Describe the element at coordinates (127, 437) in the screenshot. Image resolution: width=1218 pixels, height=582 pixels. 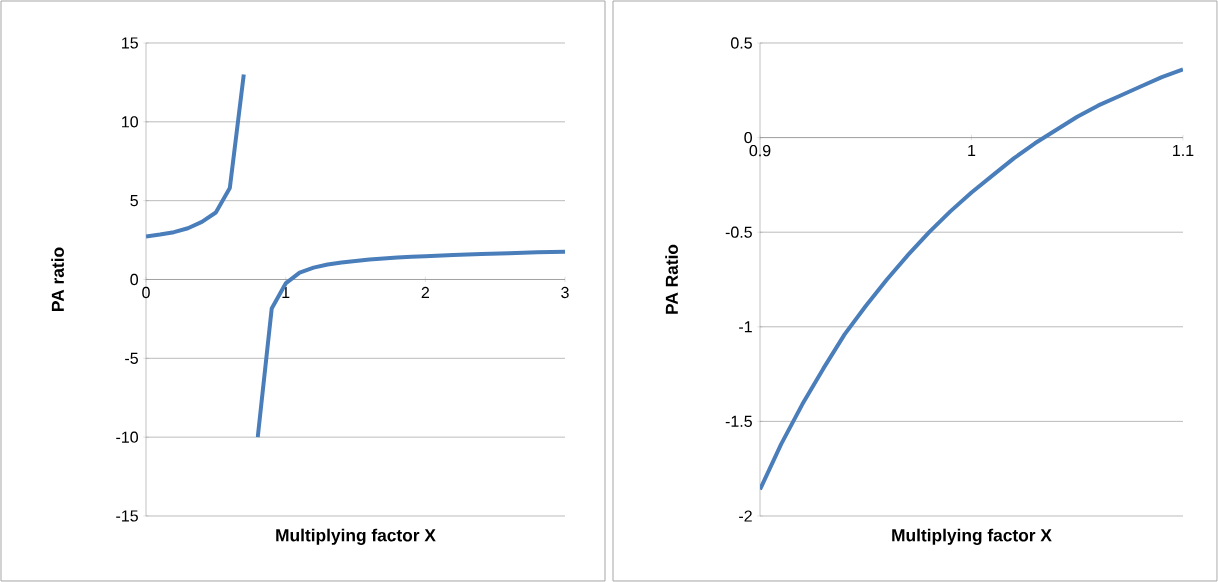
I see `y-tick-label: -10` at that location.